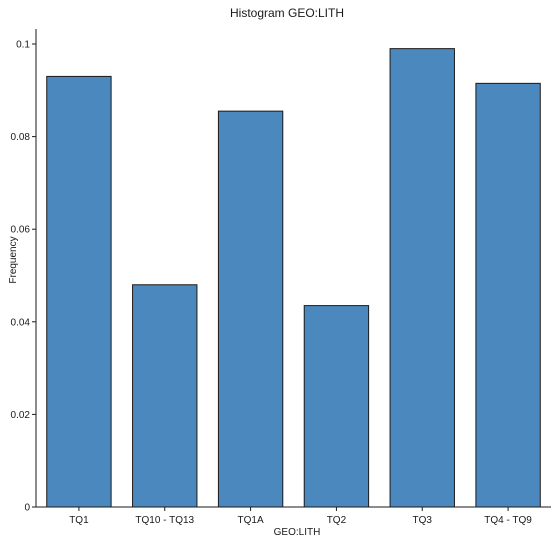 The image size is (560, 547). Describe the element at coordinates (508, 520) in the screenshot. I see `x-tick-label: TQ4 - TQ9` at that location.